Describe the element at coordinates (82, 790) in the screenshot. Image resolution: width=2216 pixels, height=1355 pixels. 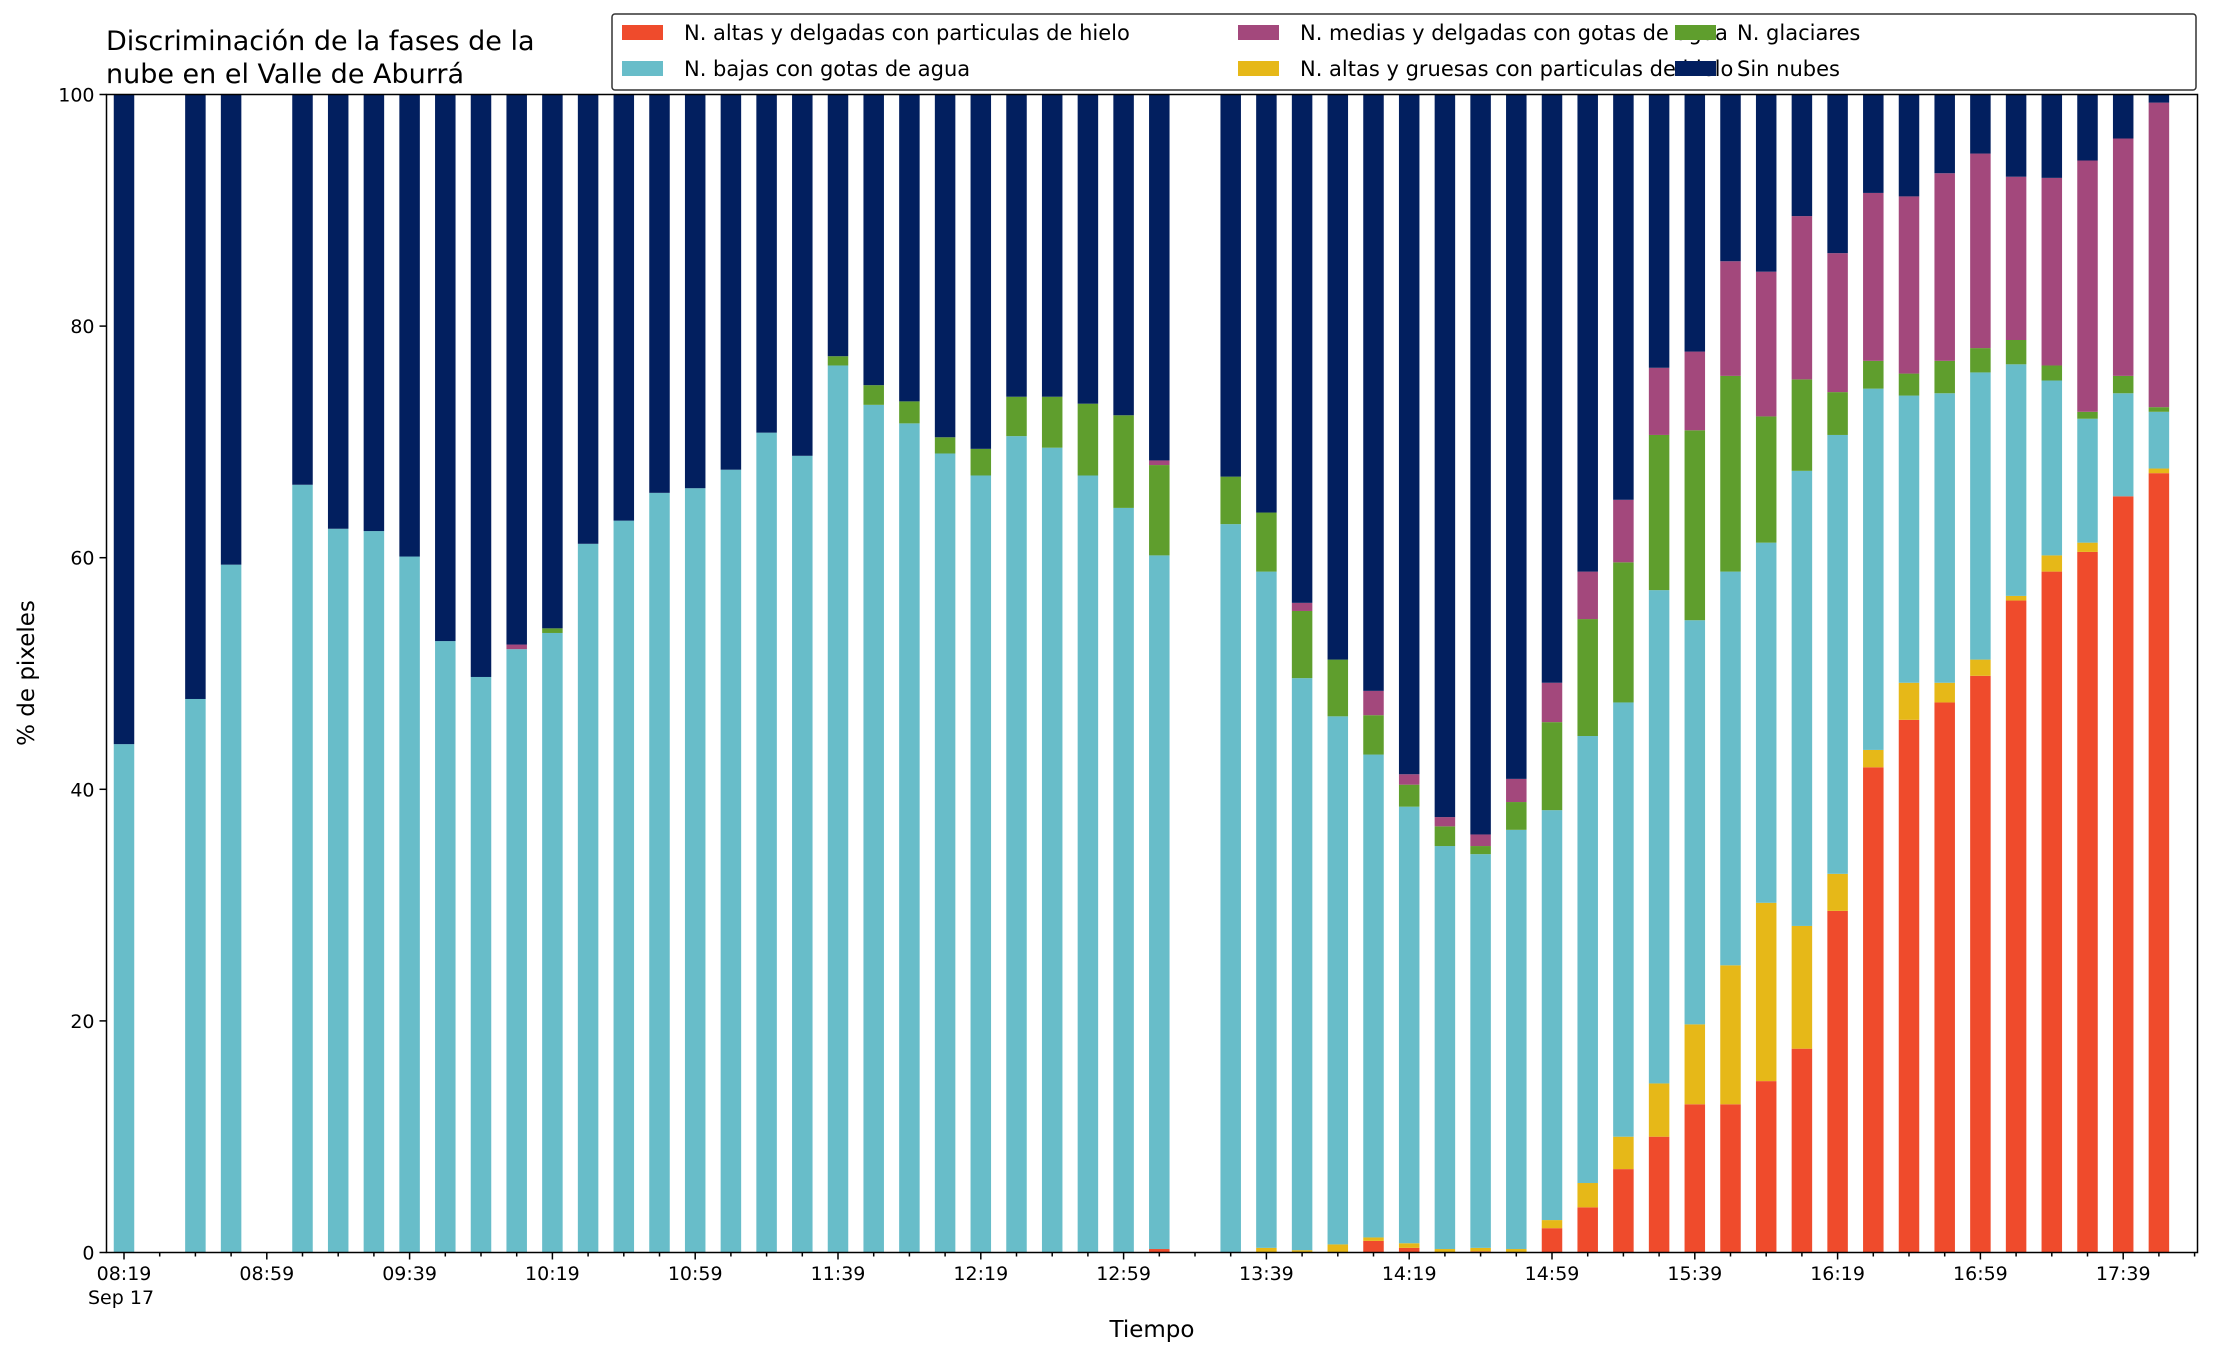
I see `y-tick-label: 40` at that location.